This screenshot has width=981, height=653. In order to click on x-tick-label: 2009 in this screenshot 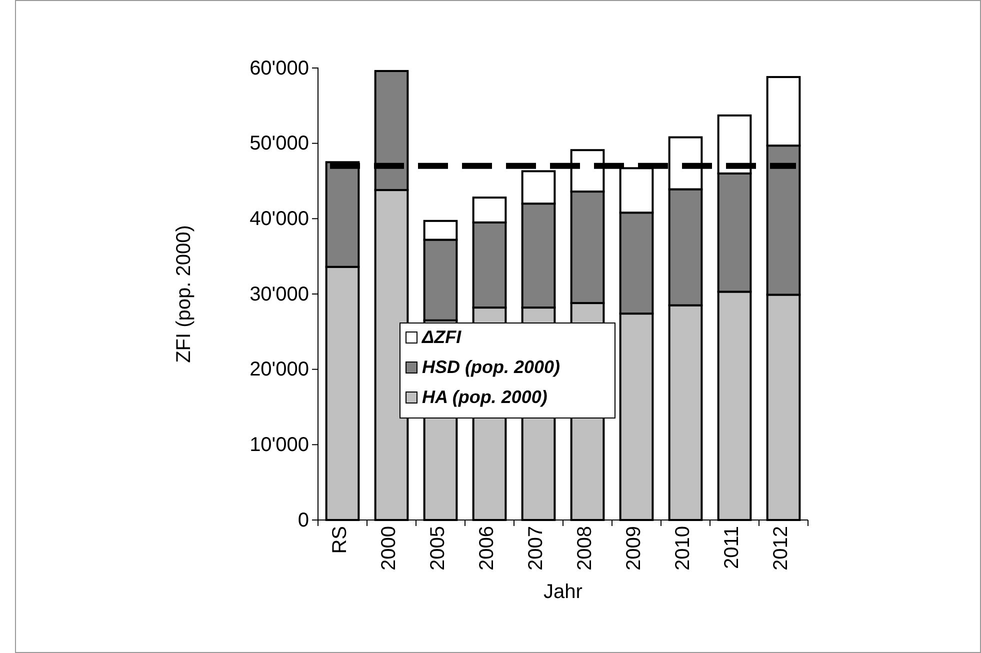, I will do `click(633, 548)`.